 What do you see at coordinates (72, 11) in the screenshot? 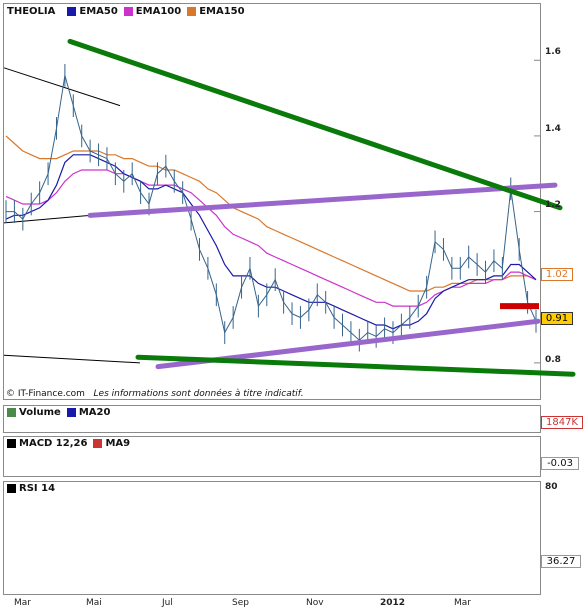
I see `ema50-swatch` at bounding box center [72, 11].